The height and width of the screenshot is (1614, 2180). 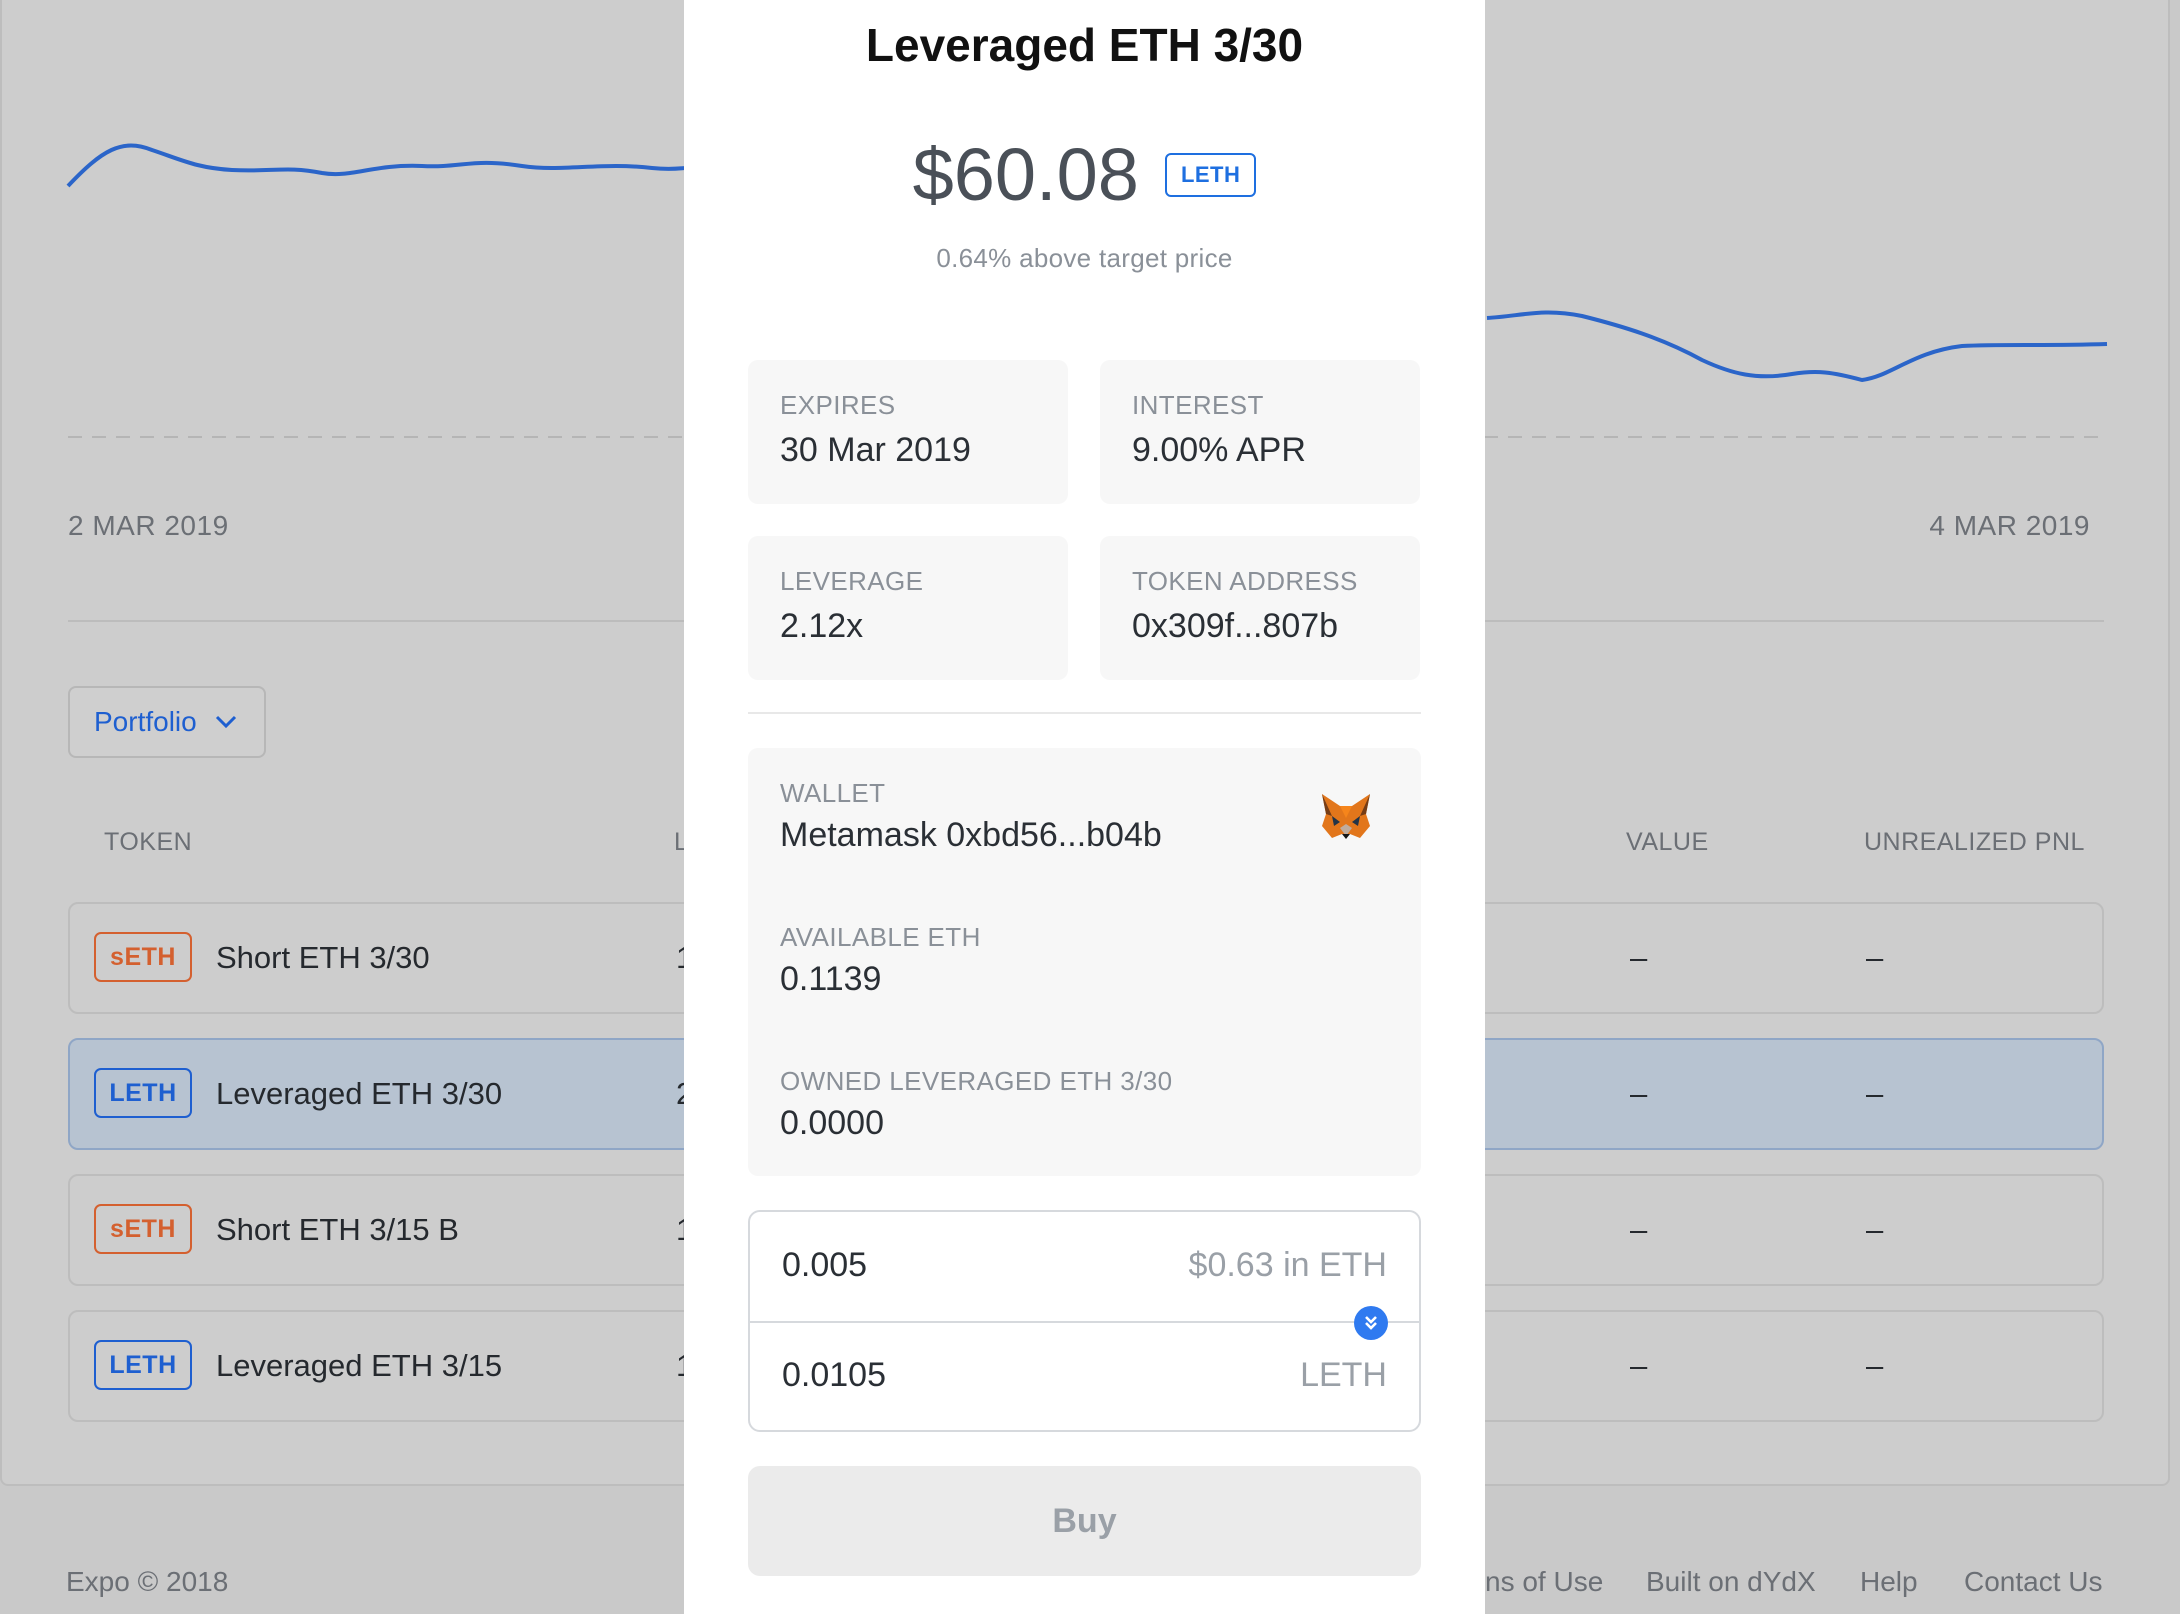 I want to click on token-price: $60.08, so click(x=1025, y=174).